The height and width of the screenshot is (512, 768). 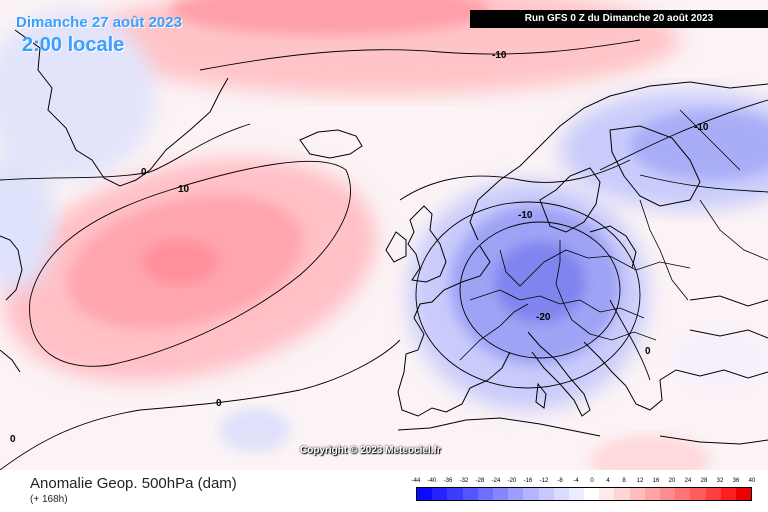 What do you see at coordinates (543, 317) in the screenshot?
I see `contour-label: -20` at bounding box center [543, 317].